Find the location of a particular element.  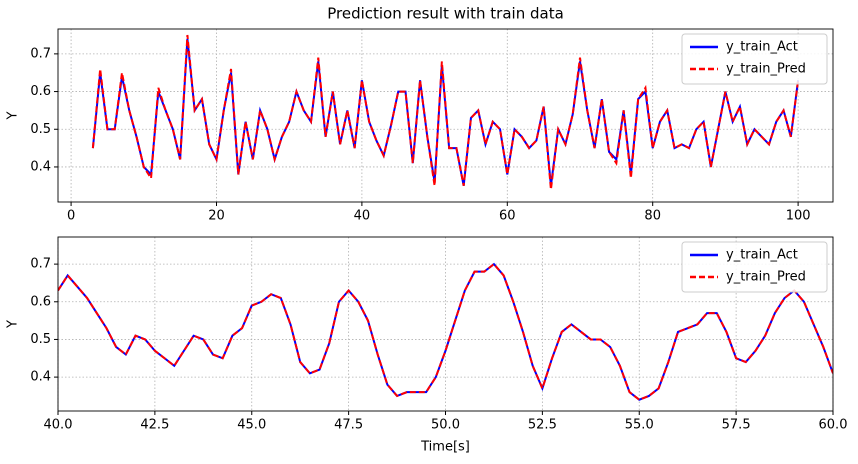

x-axis-label: Time[s] is located at coordinates (445, 447).